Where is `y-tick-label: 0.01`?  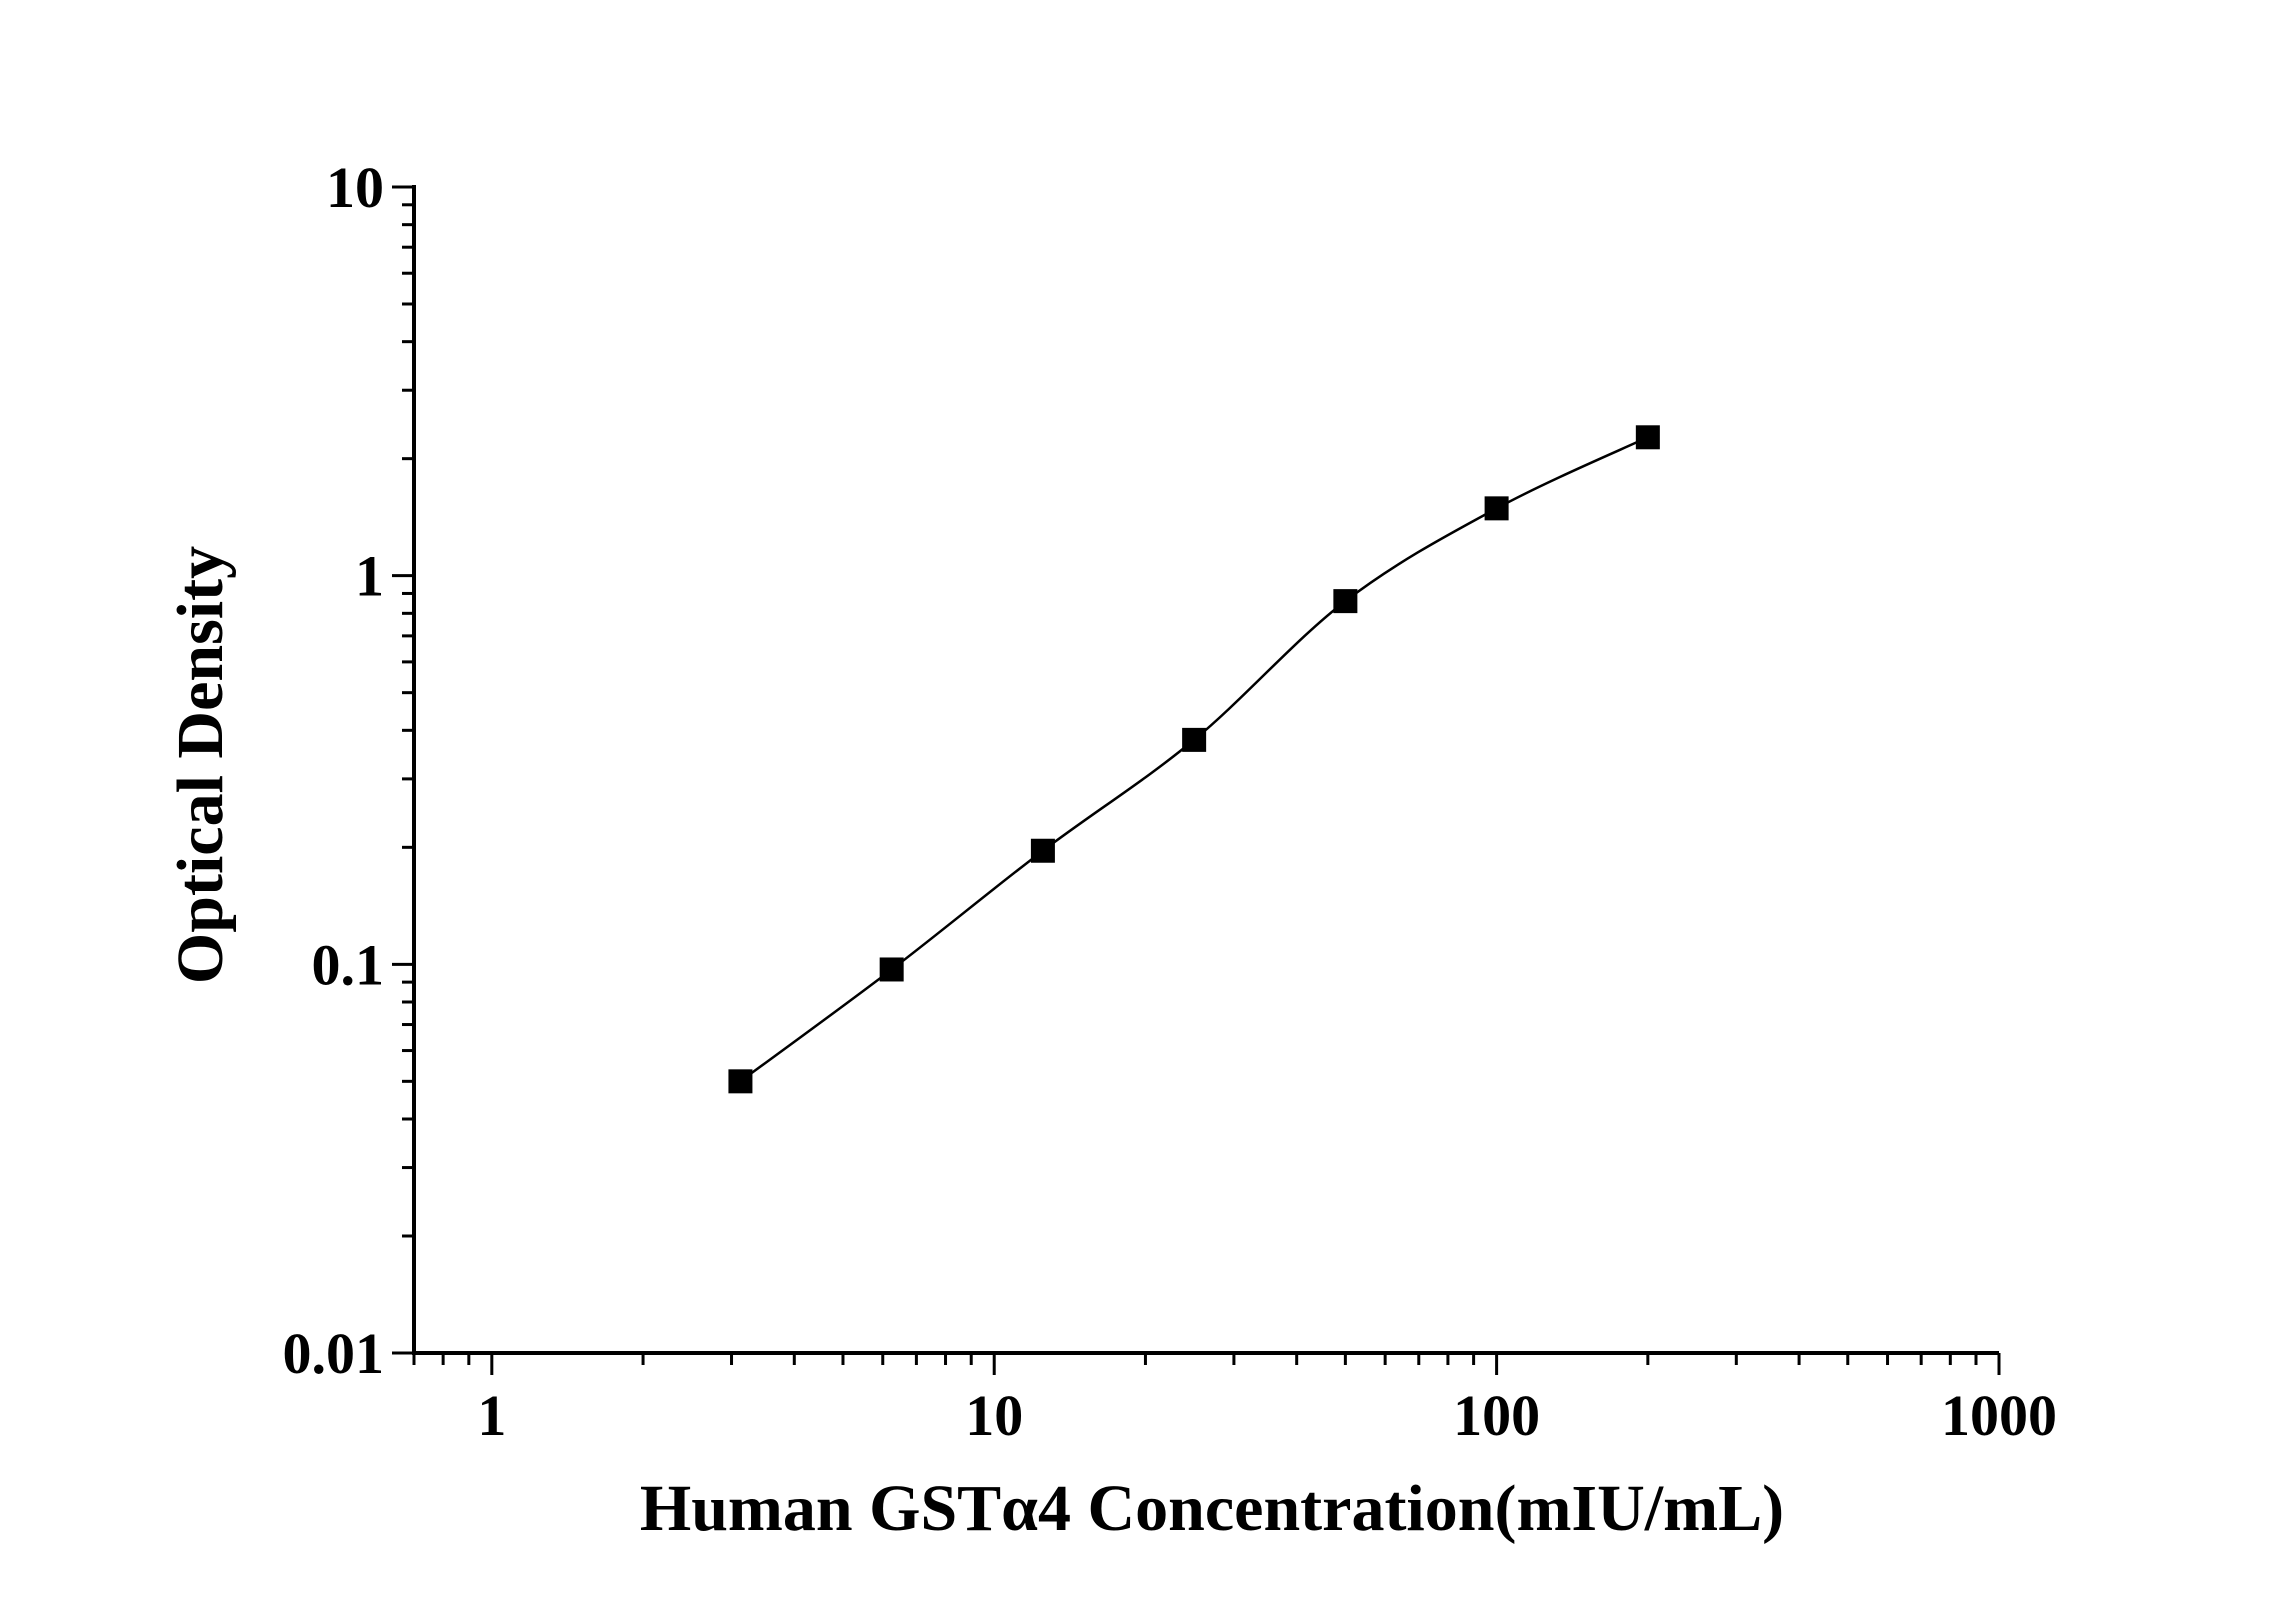
y-tick-label: 0.01 is located at coordinates (334, 1353).